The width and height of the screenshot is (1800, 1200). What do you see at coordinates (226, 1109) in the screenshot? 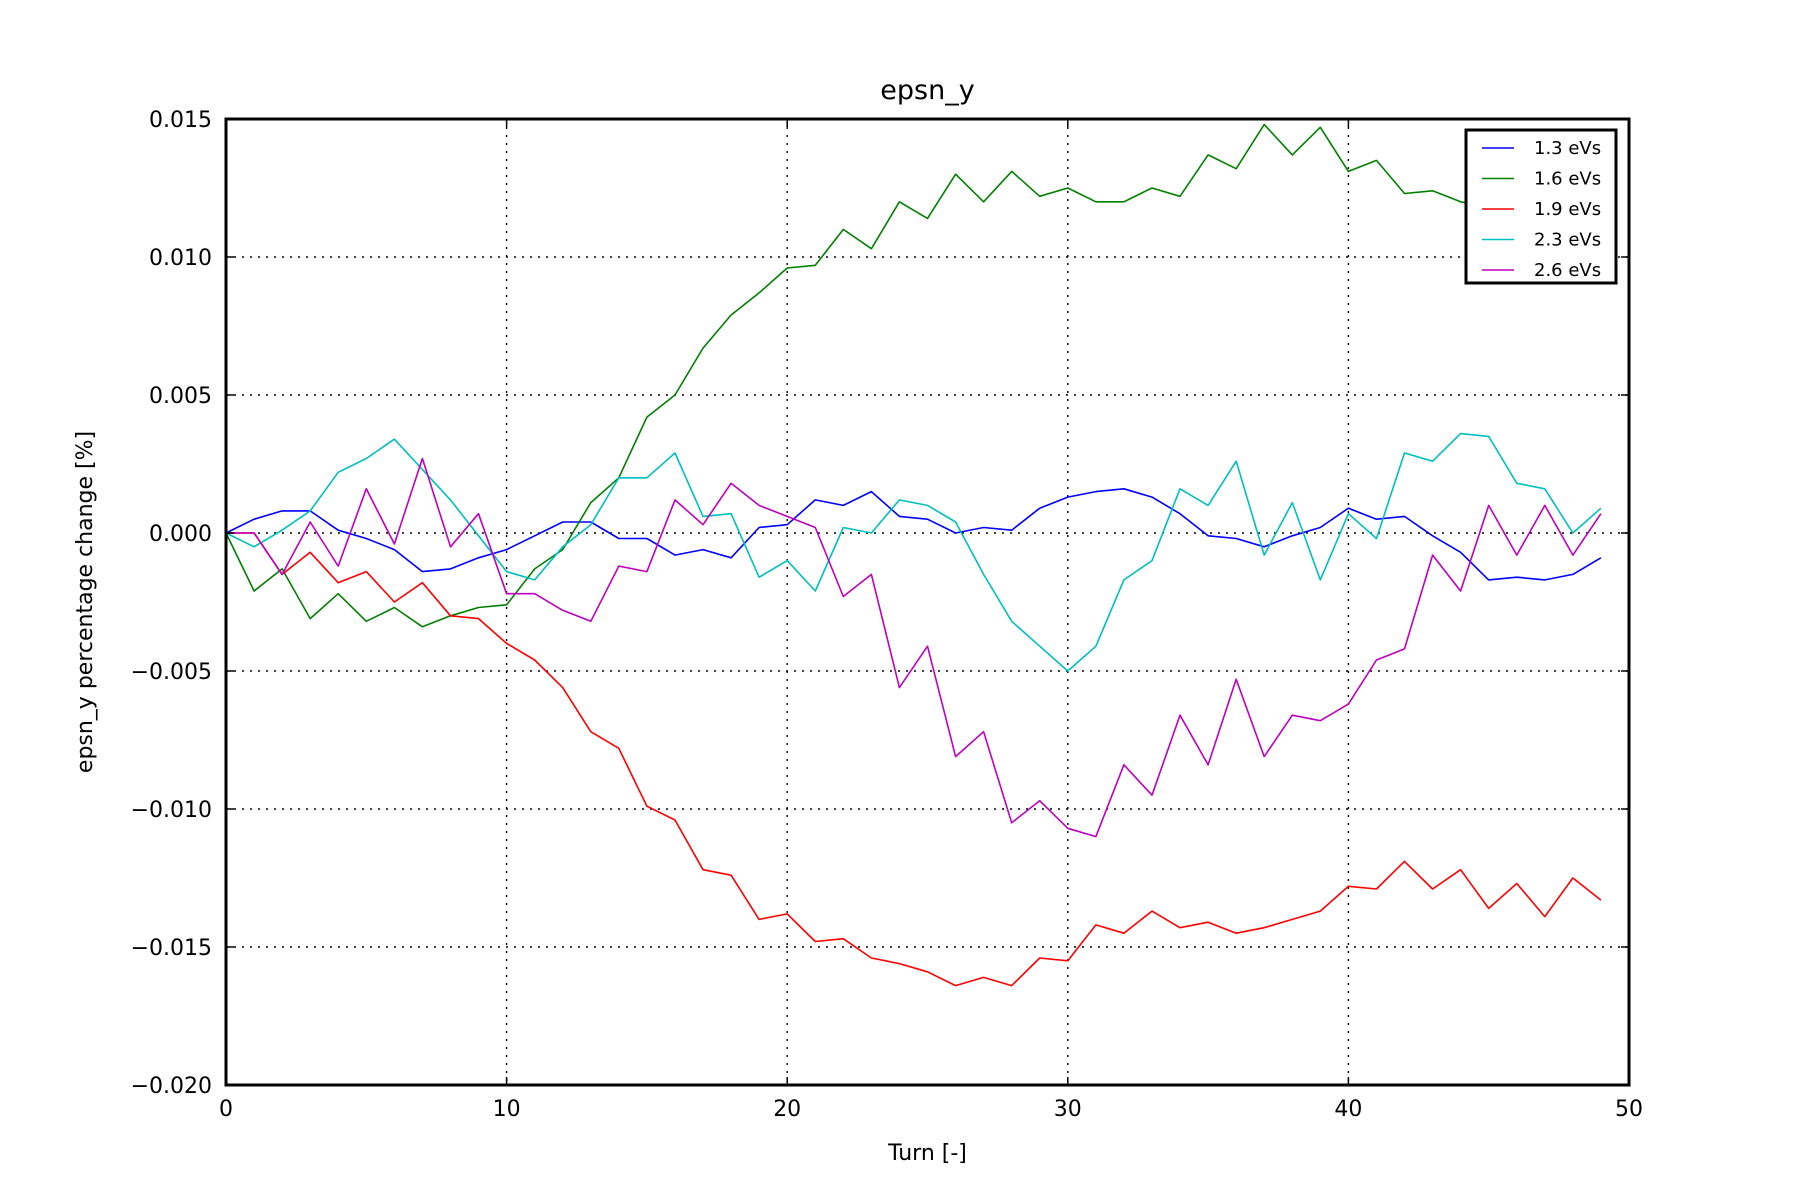
I see `x-tick-label: 0` at bounding box center [226, 1109].